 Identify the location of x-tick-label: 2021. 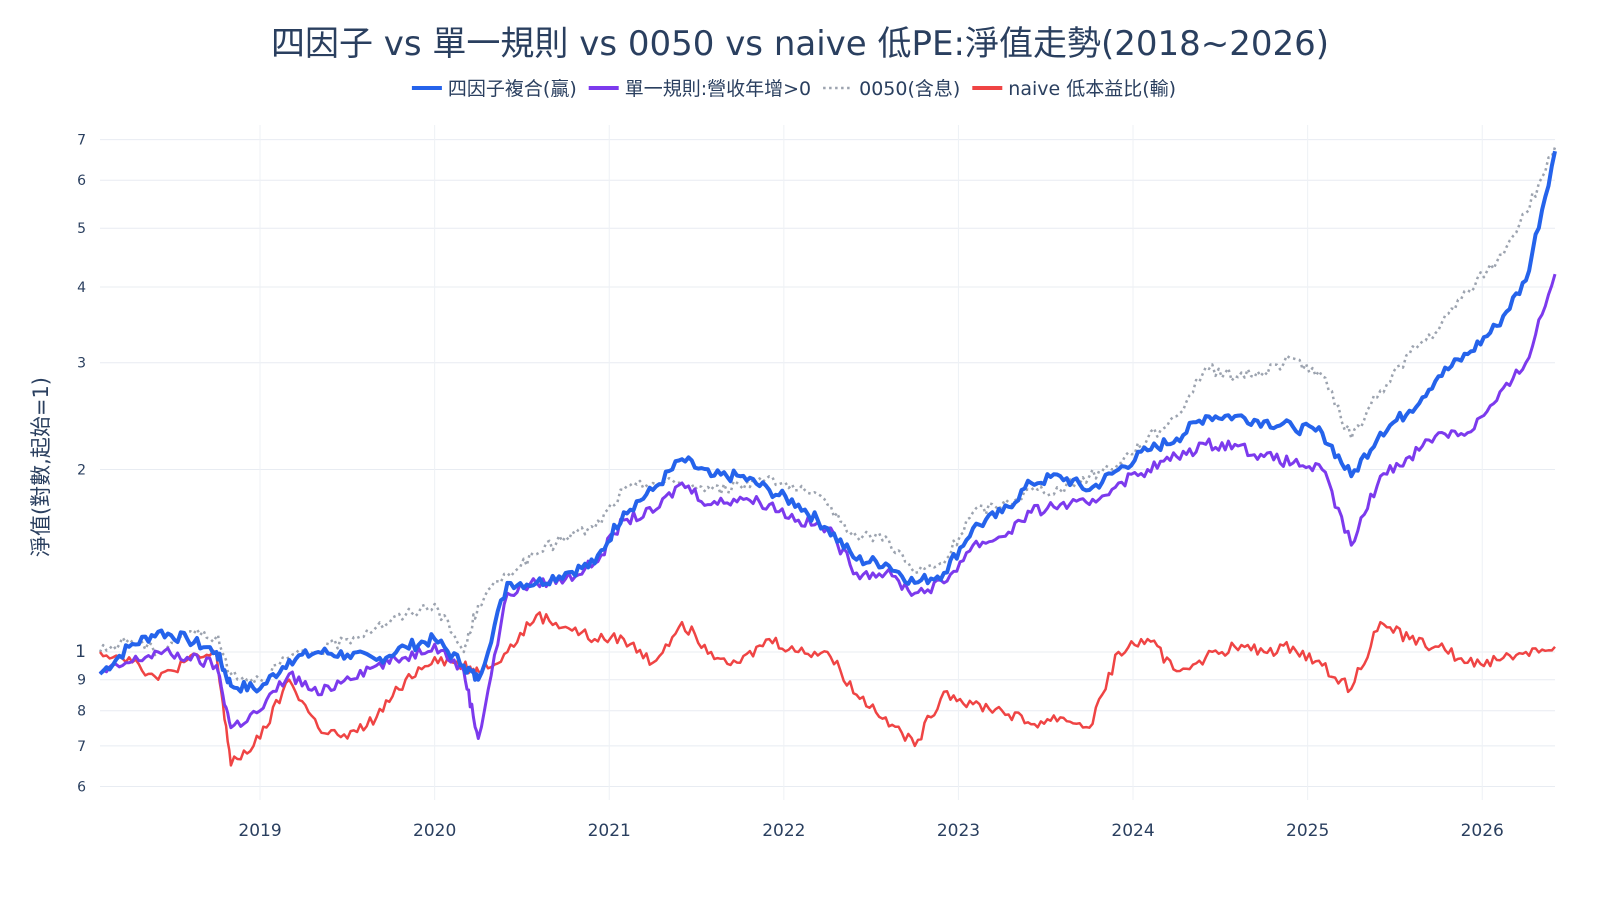
(609, 831).